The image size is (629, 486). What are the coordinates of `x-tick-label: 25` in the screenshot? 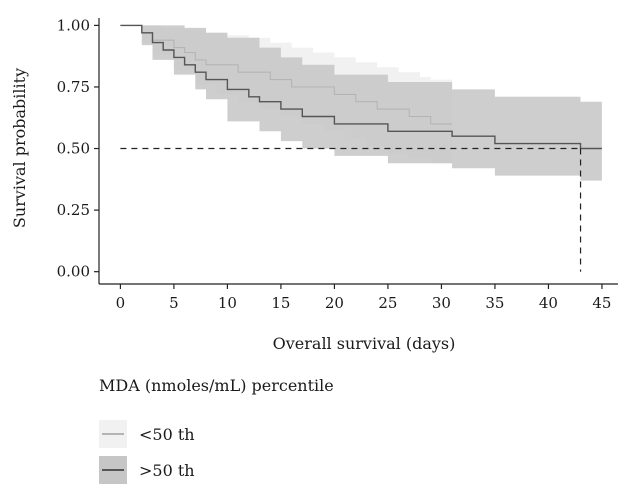 It's located at (387, 303).